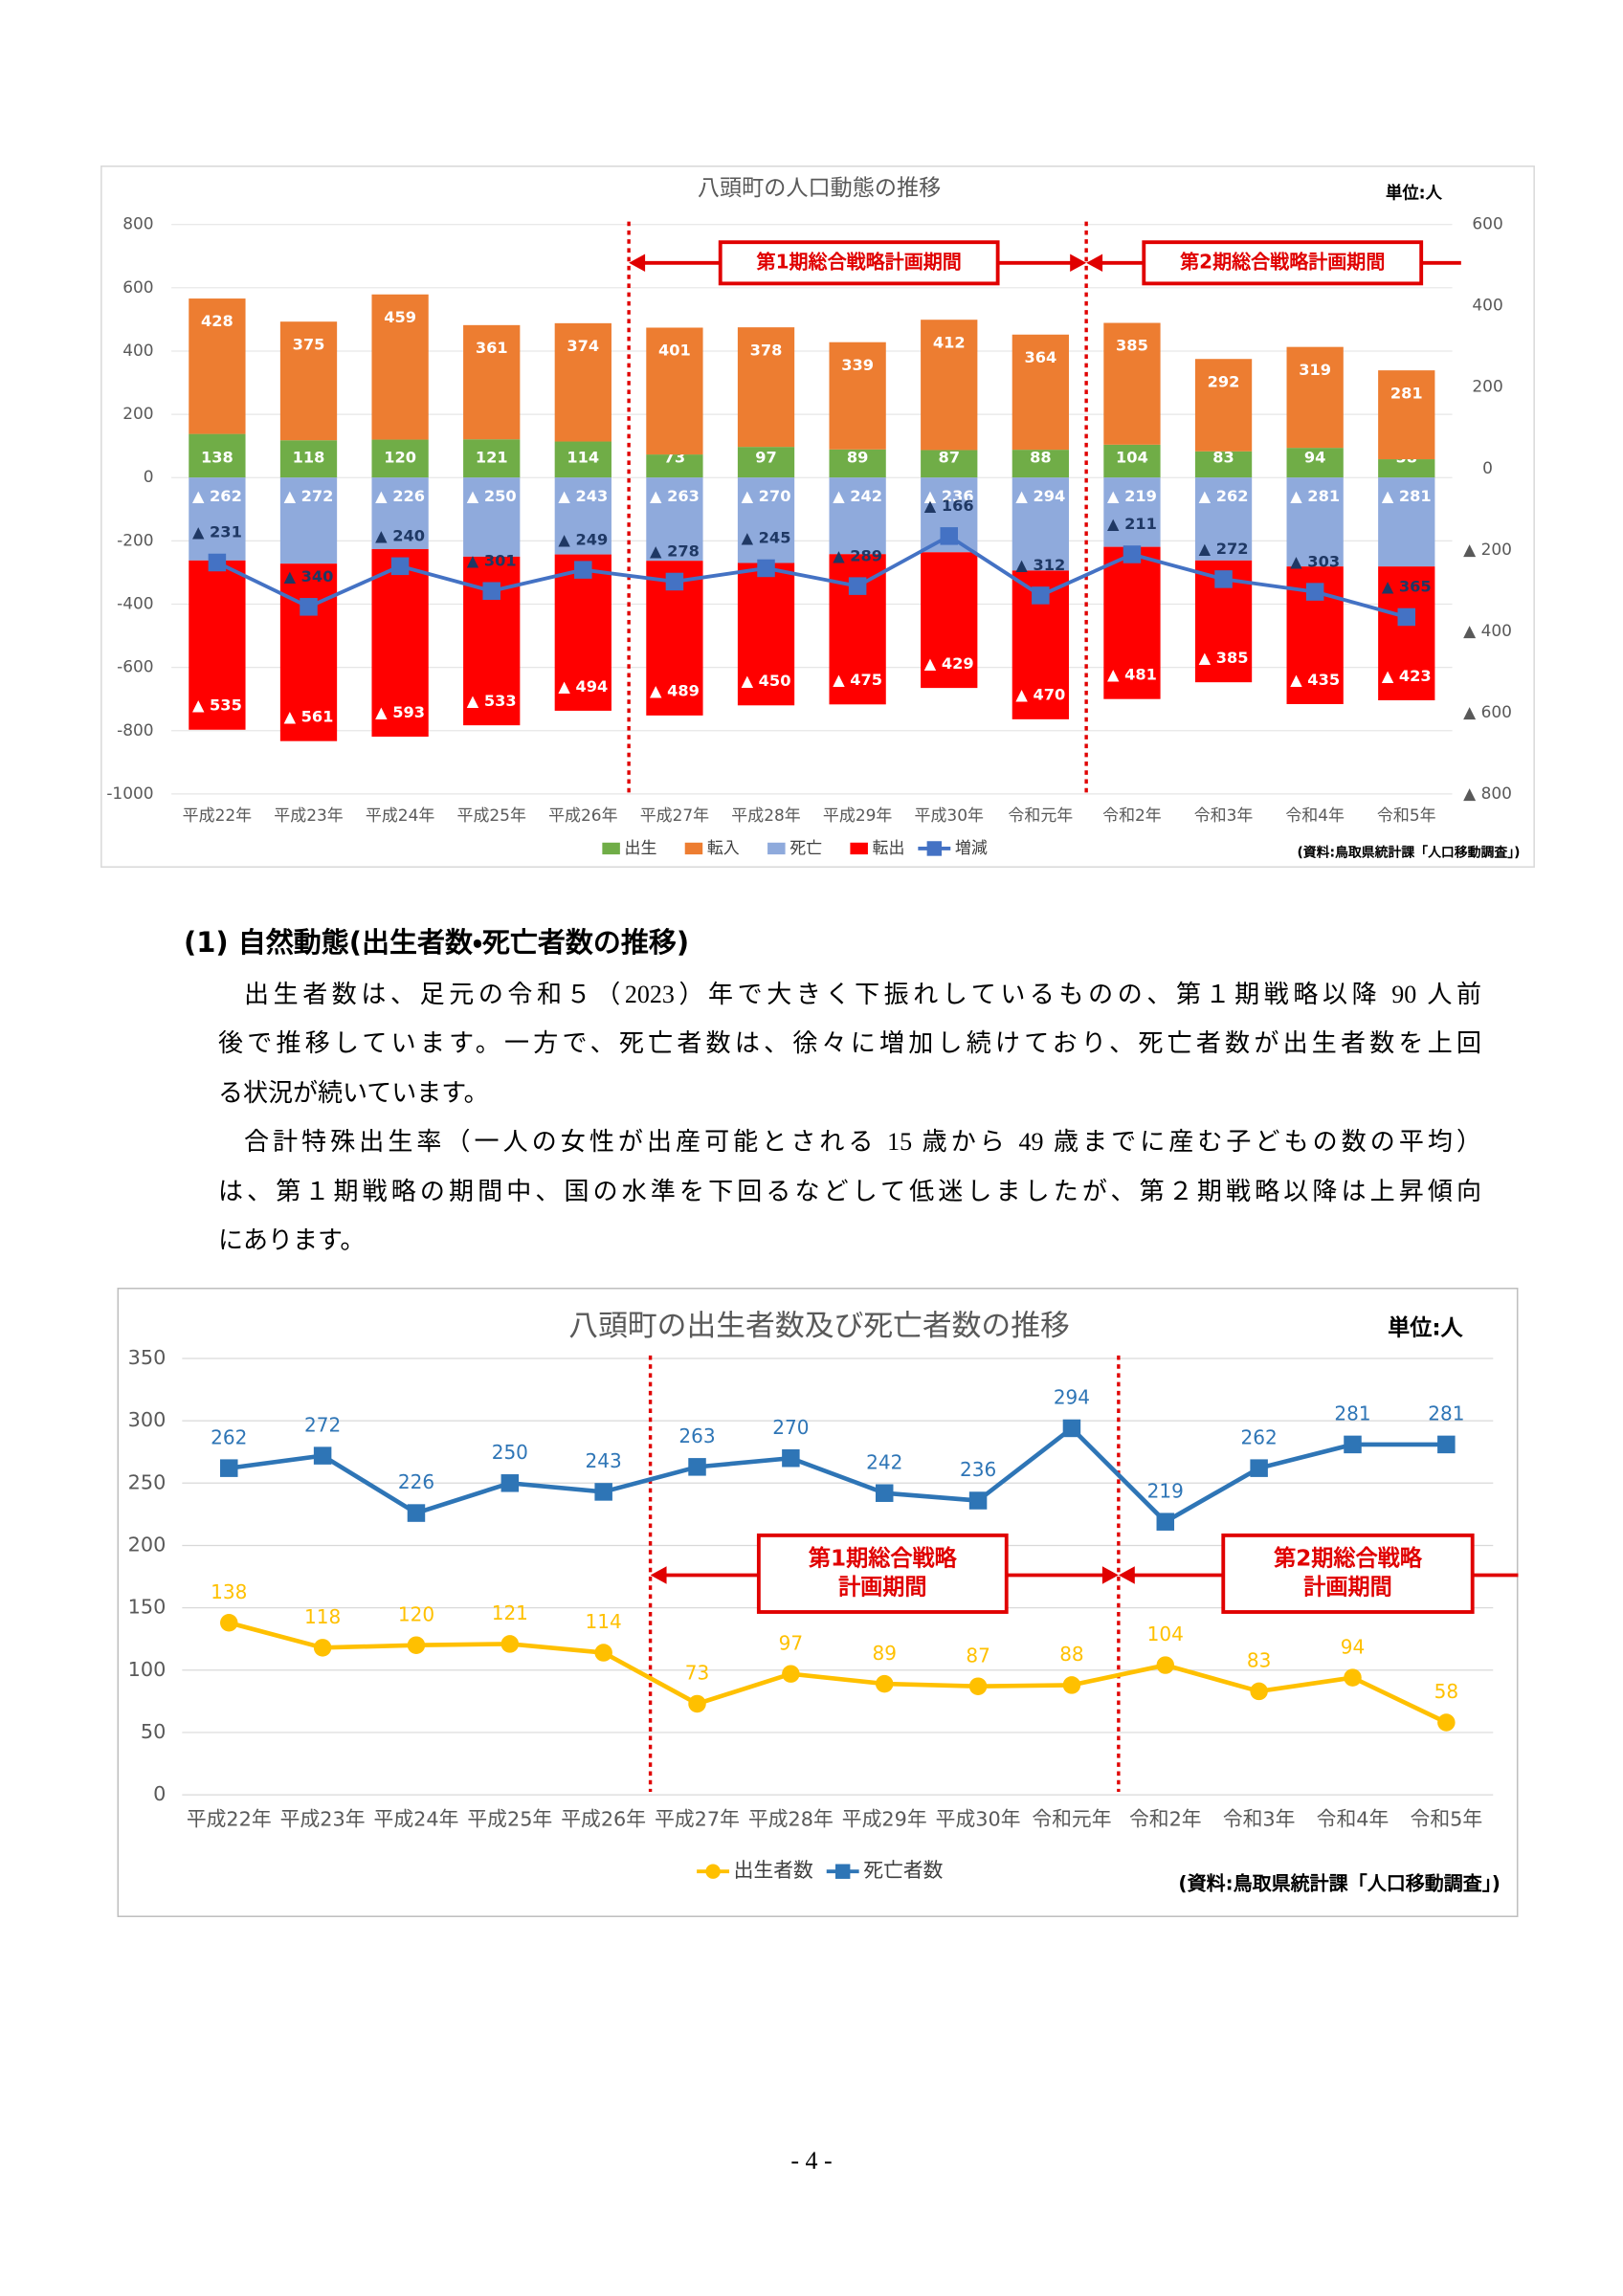 The width and height of the screenshot is (1623, 2296). I want to click on value-label: ▲ 450, so click(766, 681).